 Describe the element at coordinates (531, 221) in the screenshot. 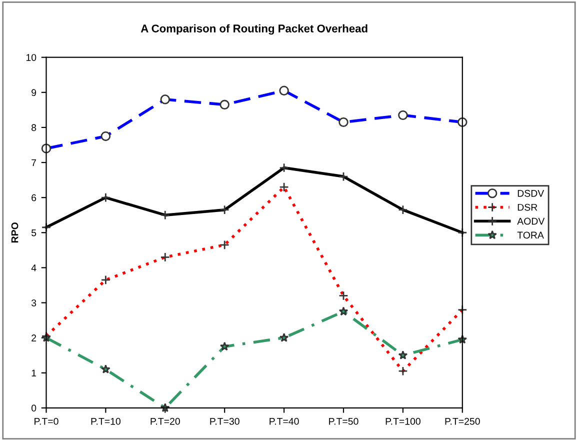

I see `legend-label: AODV` at that location.